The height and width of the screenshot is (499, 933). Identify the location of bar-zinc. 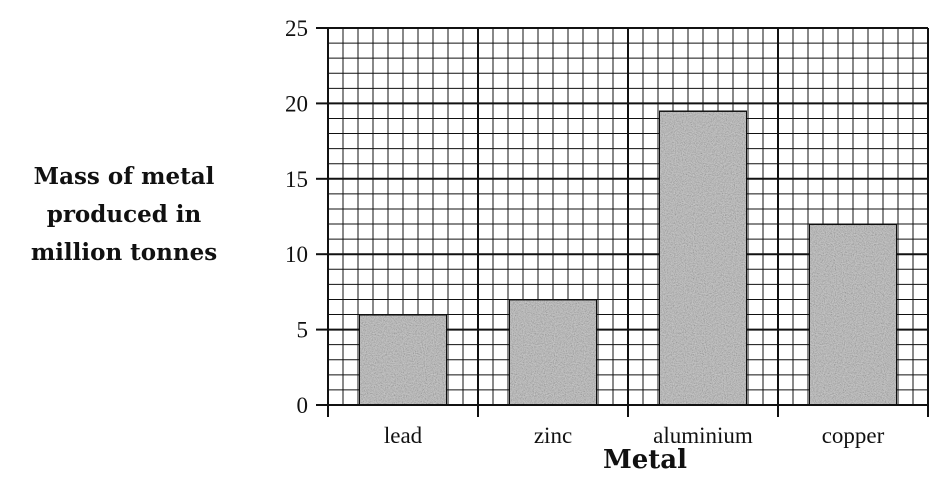
(553, 352).